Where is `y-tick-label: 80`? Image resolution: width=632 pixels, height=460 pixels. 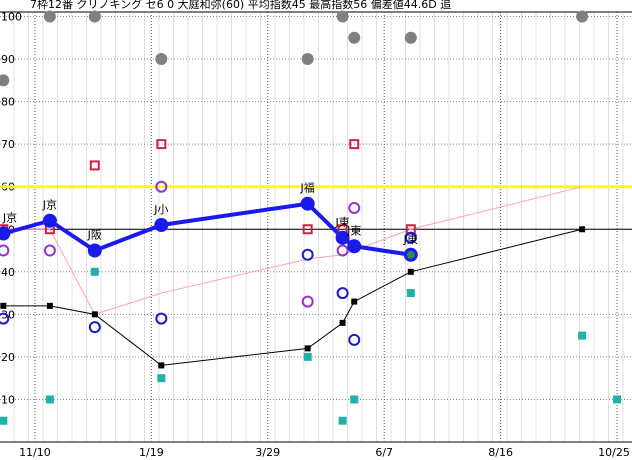 y-tick-label: 80 is located at coordinates (8, 102).